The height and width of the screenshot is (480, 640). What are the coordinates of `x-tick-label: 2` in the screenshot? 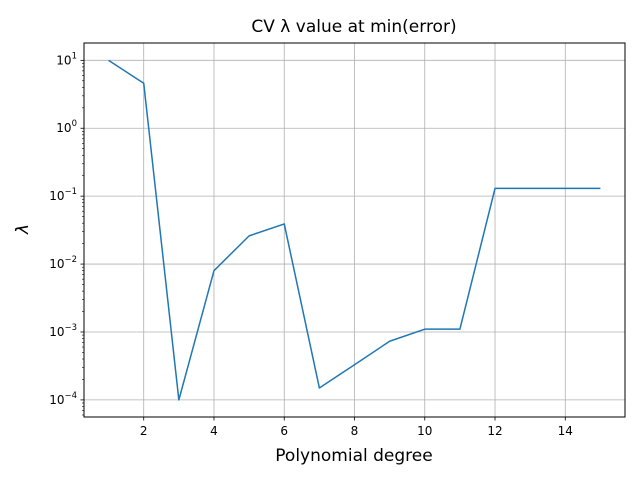 It's located at (144, 431).